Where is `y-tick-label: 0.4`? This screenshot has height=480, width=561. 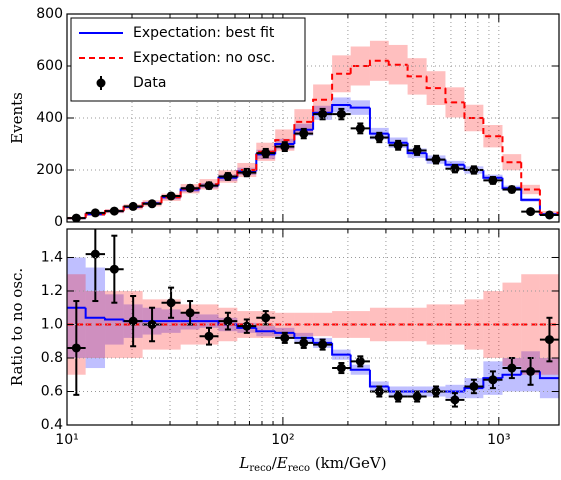
y-tick-label: 0.4 is located at coordinates (52, 425).